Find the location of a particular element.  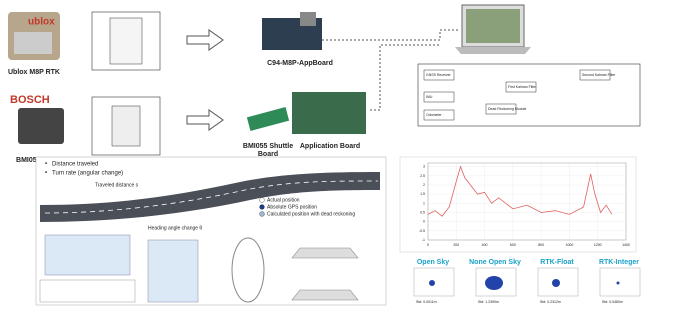

y-tick-label: 0 is located at coordinates (424, 222).